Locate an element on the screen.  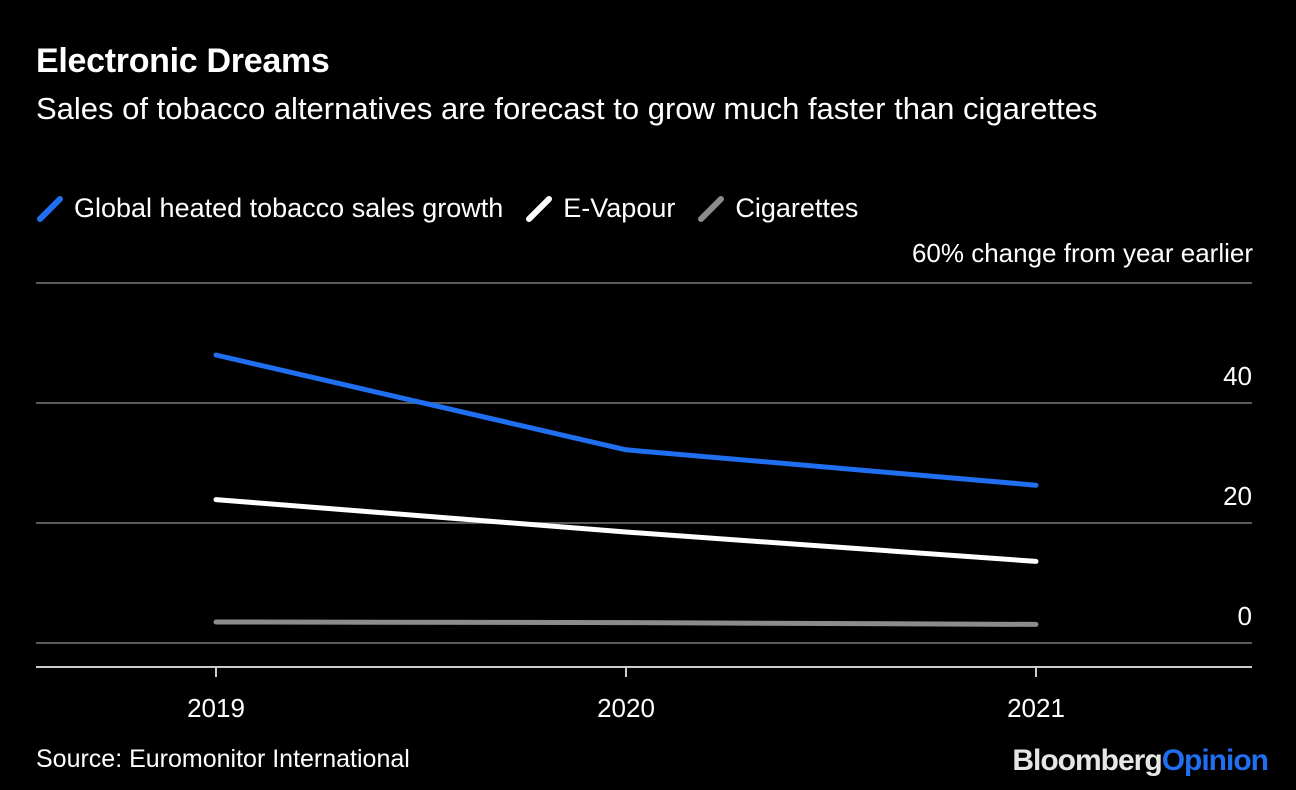
legend-item-cigarettes: Cigarettes is located at coordinates (777, 208).